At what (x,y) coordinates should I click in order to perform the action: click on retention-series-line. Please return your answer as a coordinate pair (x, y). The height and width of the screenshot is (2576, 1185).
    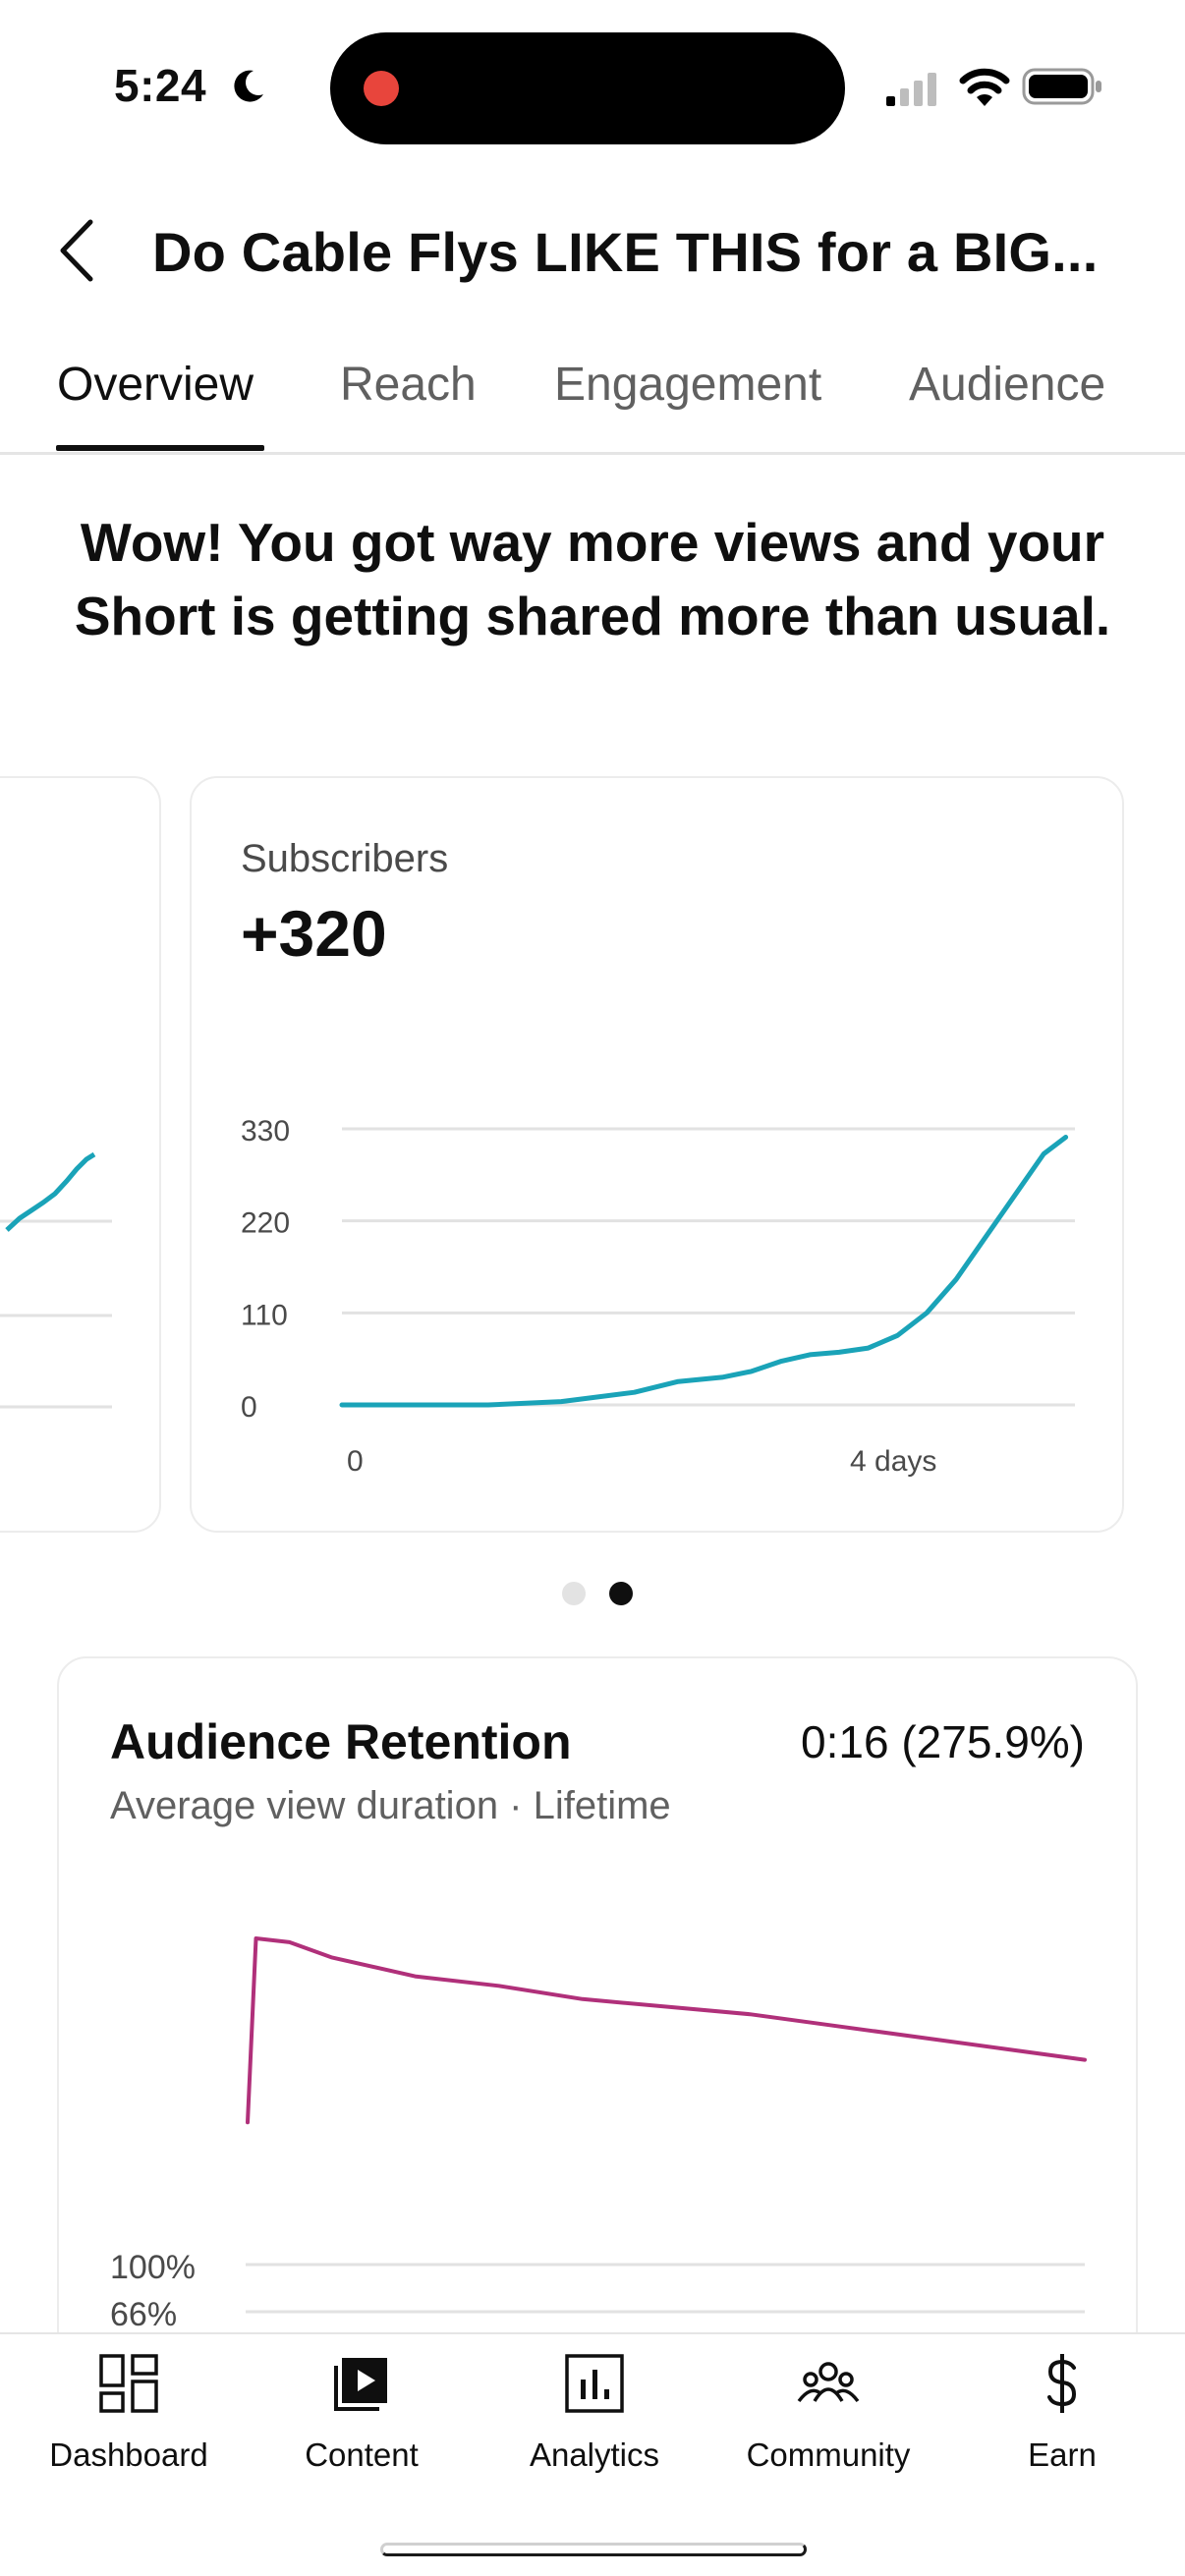
    Looking at the image, I should click on (666, 2030).